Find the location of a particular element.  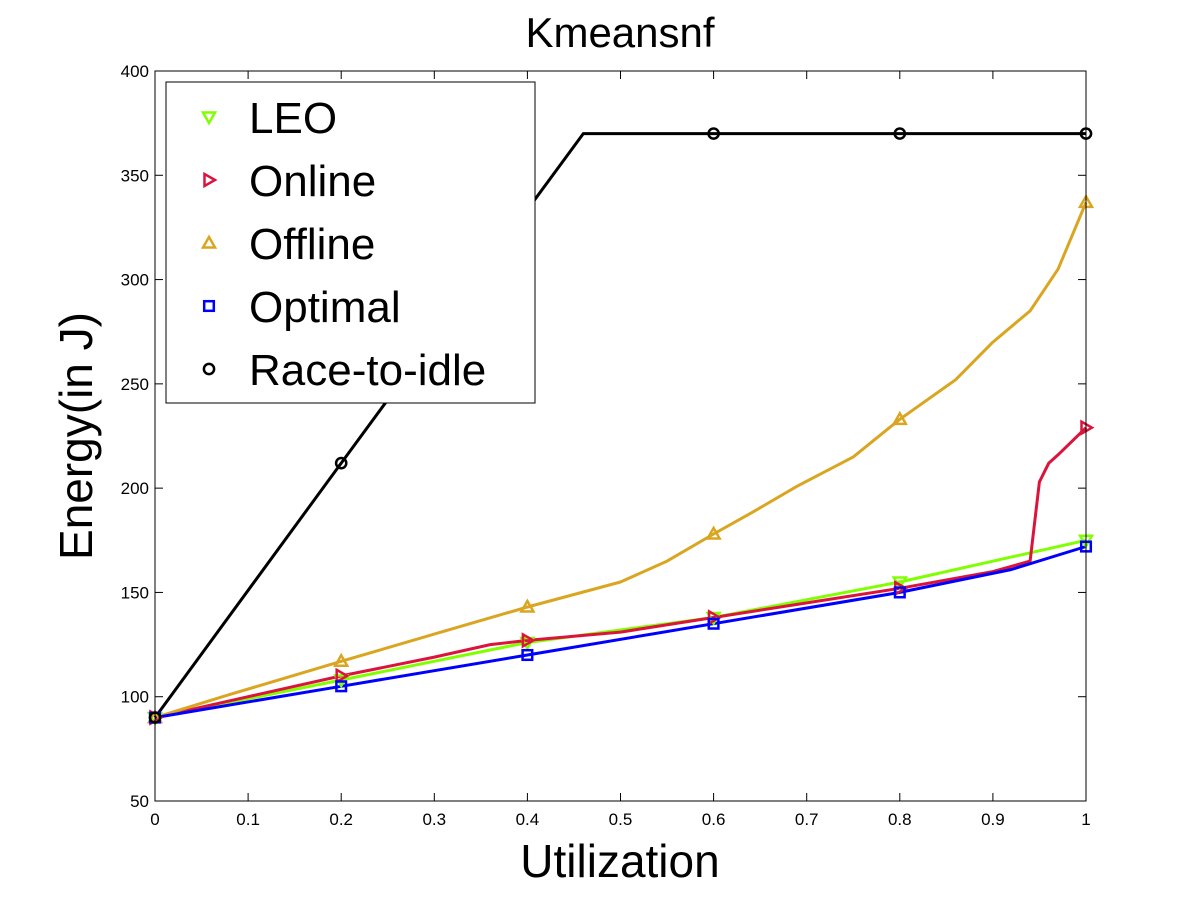

x-tick-label: 0.3 is located at coordinates (434, 819).